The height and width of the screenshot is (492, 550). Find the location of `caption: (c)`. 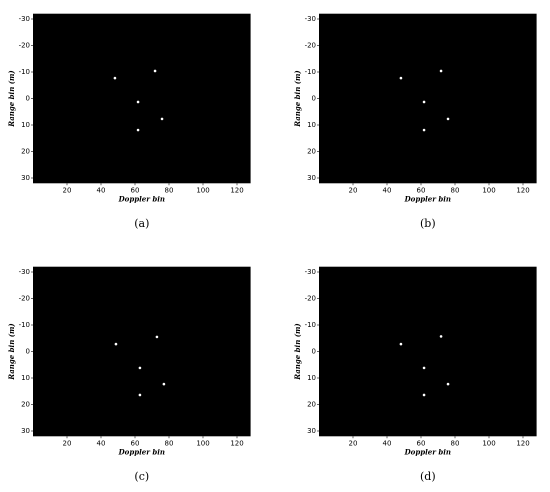

caption: (c) is located at coordinates (141, 476).